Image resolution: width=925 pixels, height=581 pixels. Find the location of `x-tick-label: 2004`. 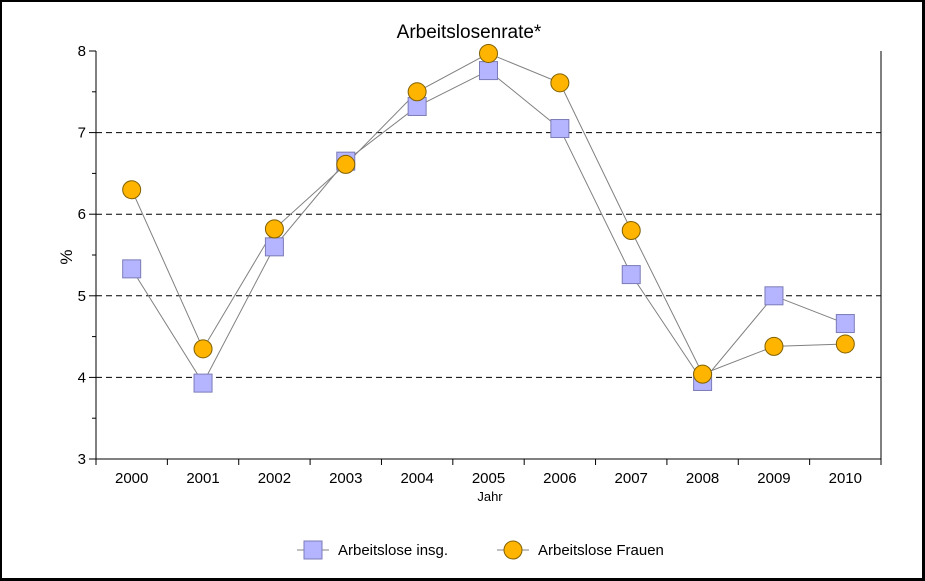

x-tick-label: 2004 is located at coordinates (416, 478).